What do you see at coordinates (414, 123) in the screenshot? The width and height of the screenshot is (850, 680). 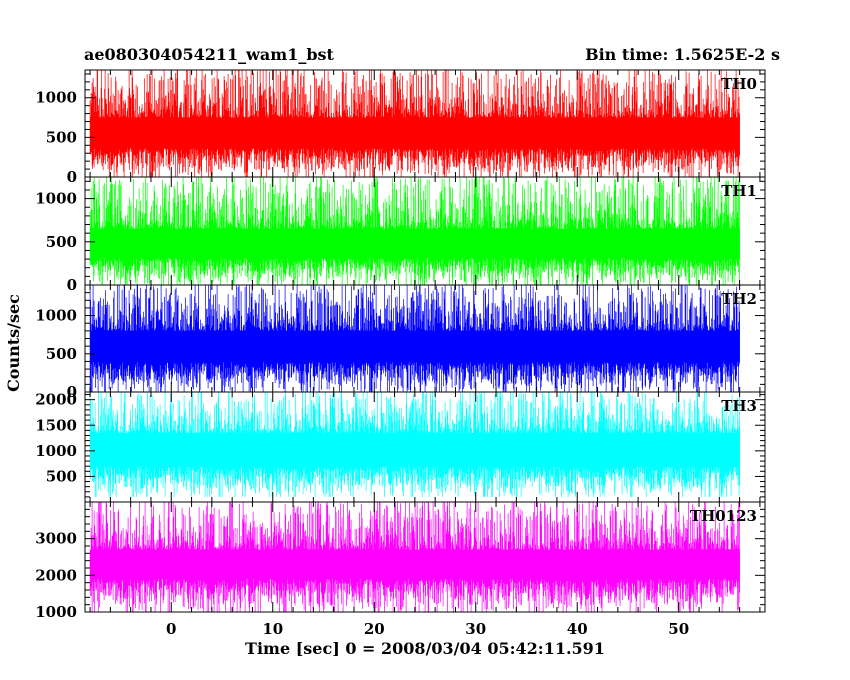 I see `series-th0-trace` at bounding box center [414, 123].